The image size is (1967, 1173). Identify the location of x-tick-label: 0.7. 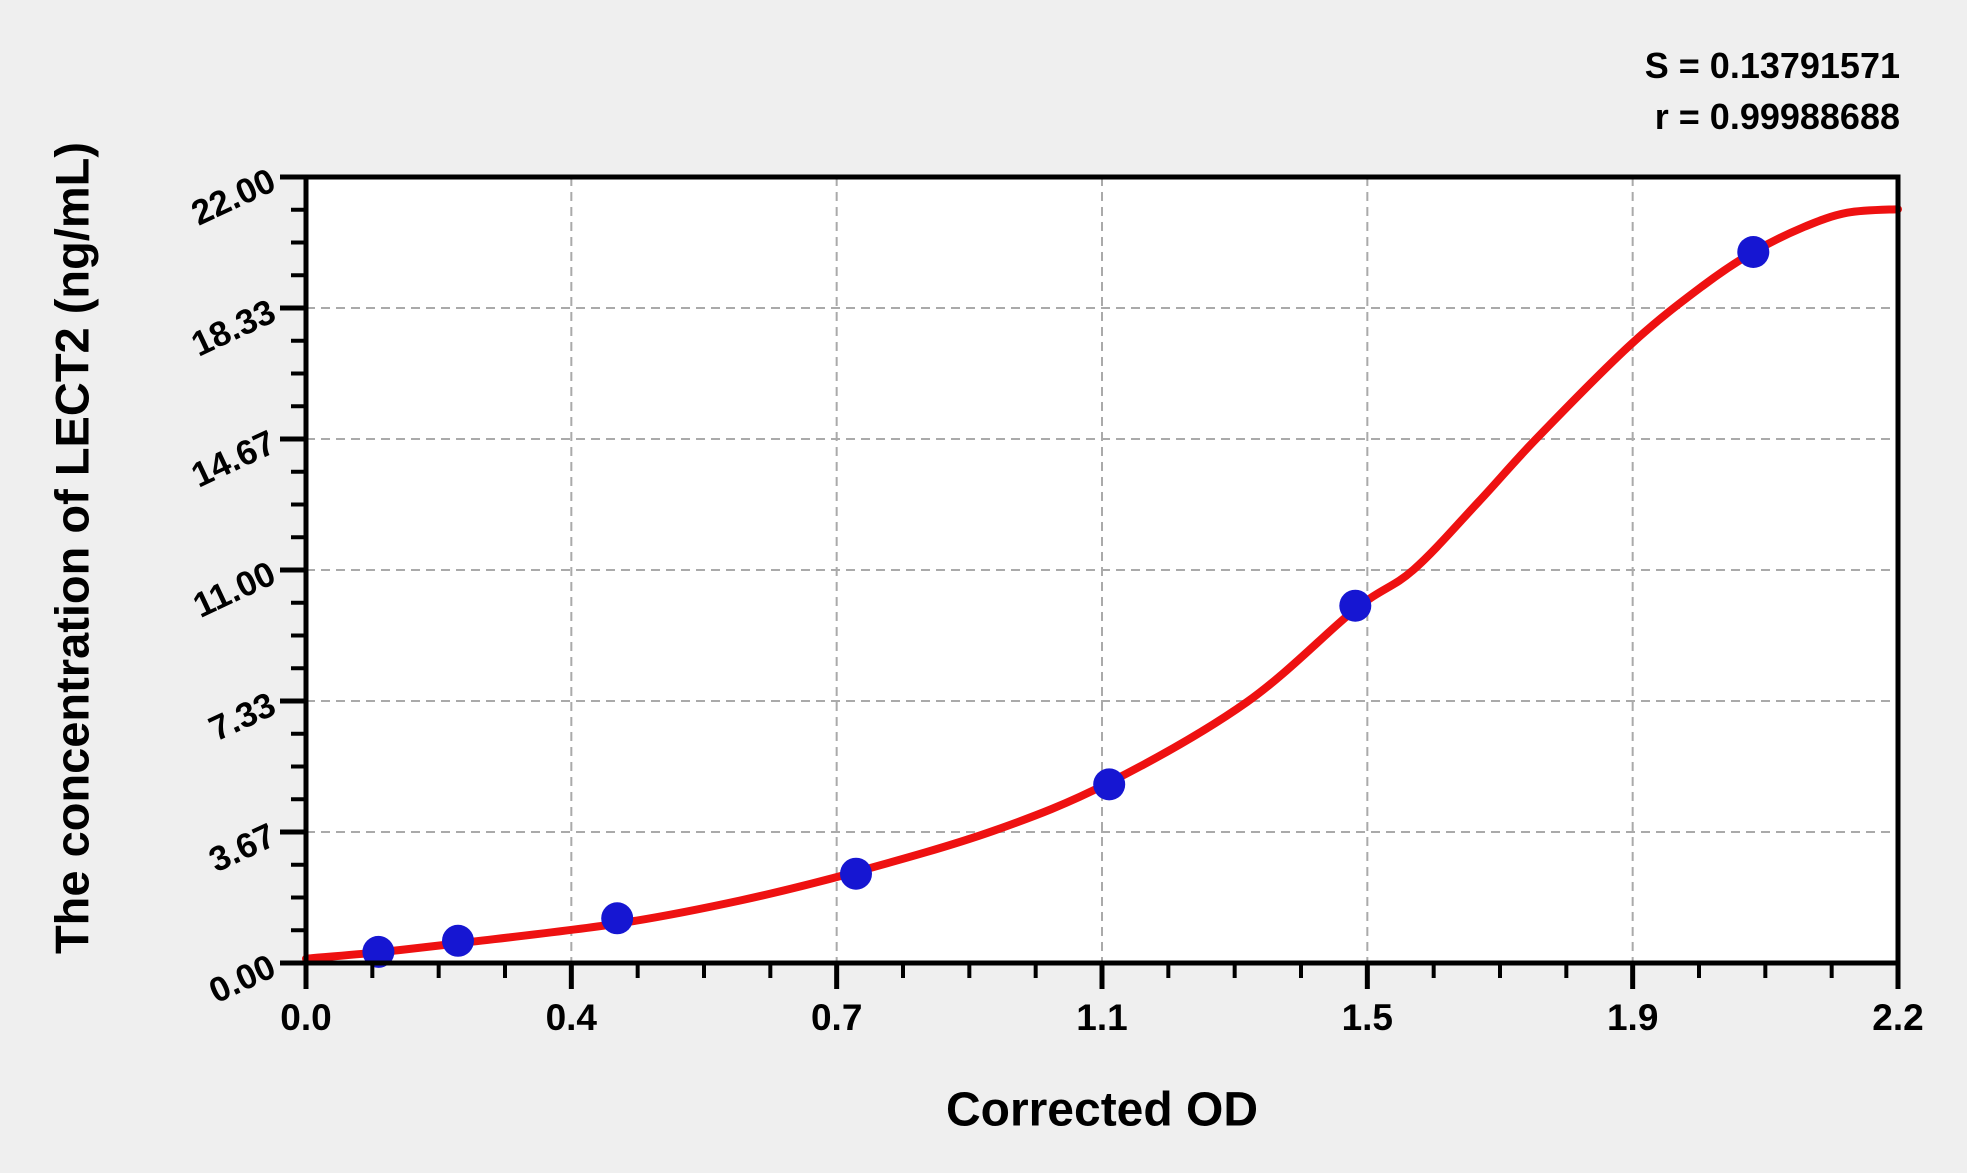
(836, 1017).